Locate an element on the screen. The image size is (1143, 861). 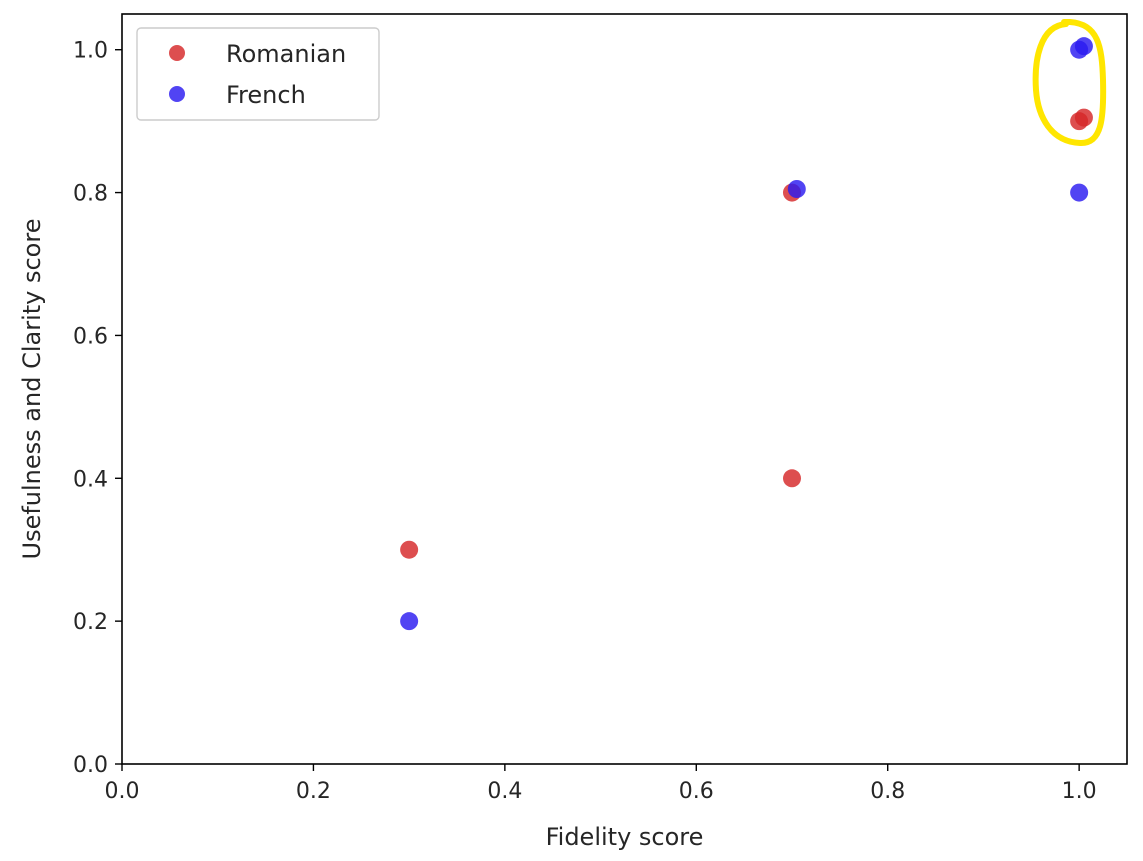
y-tick-label: 0.4 is located at coordinates (90, 479).